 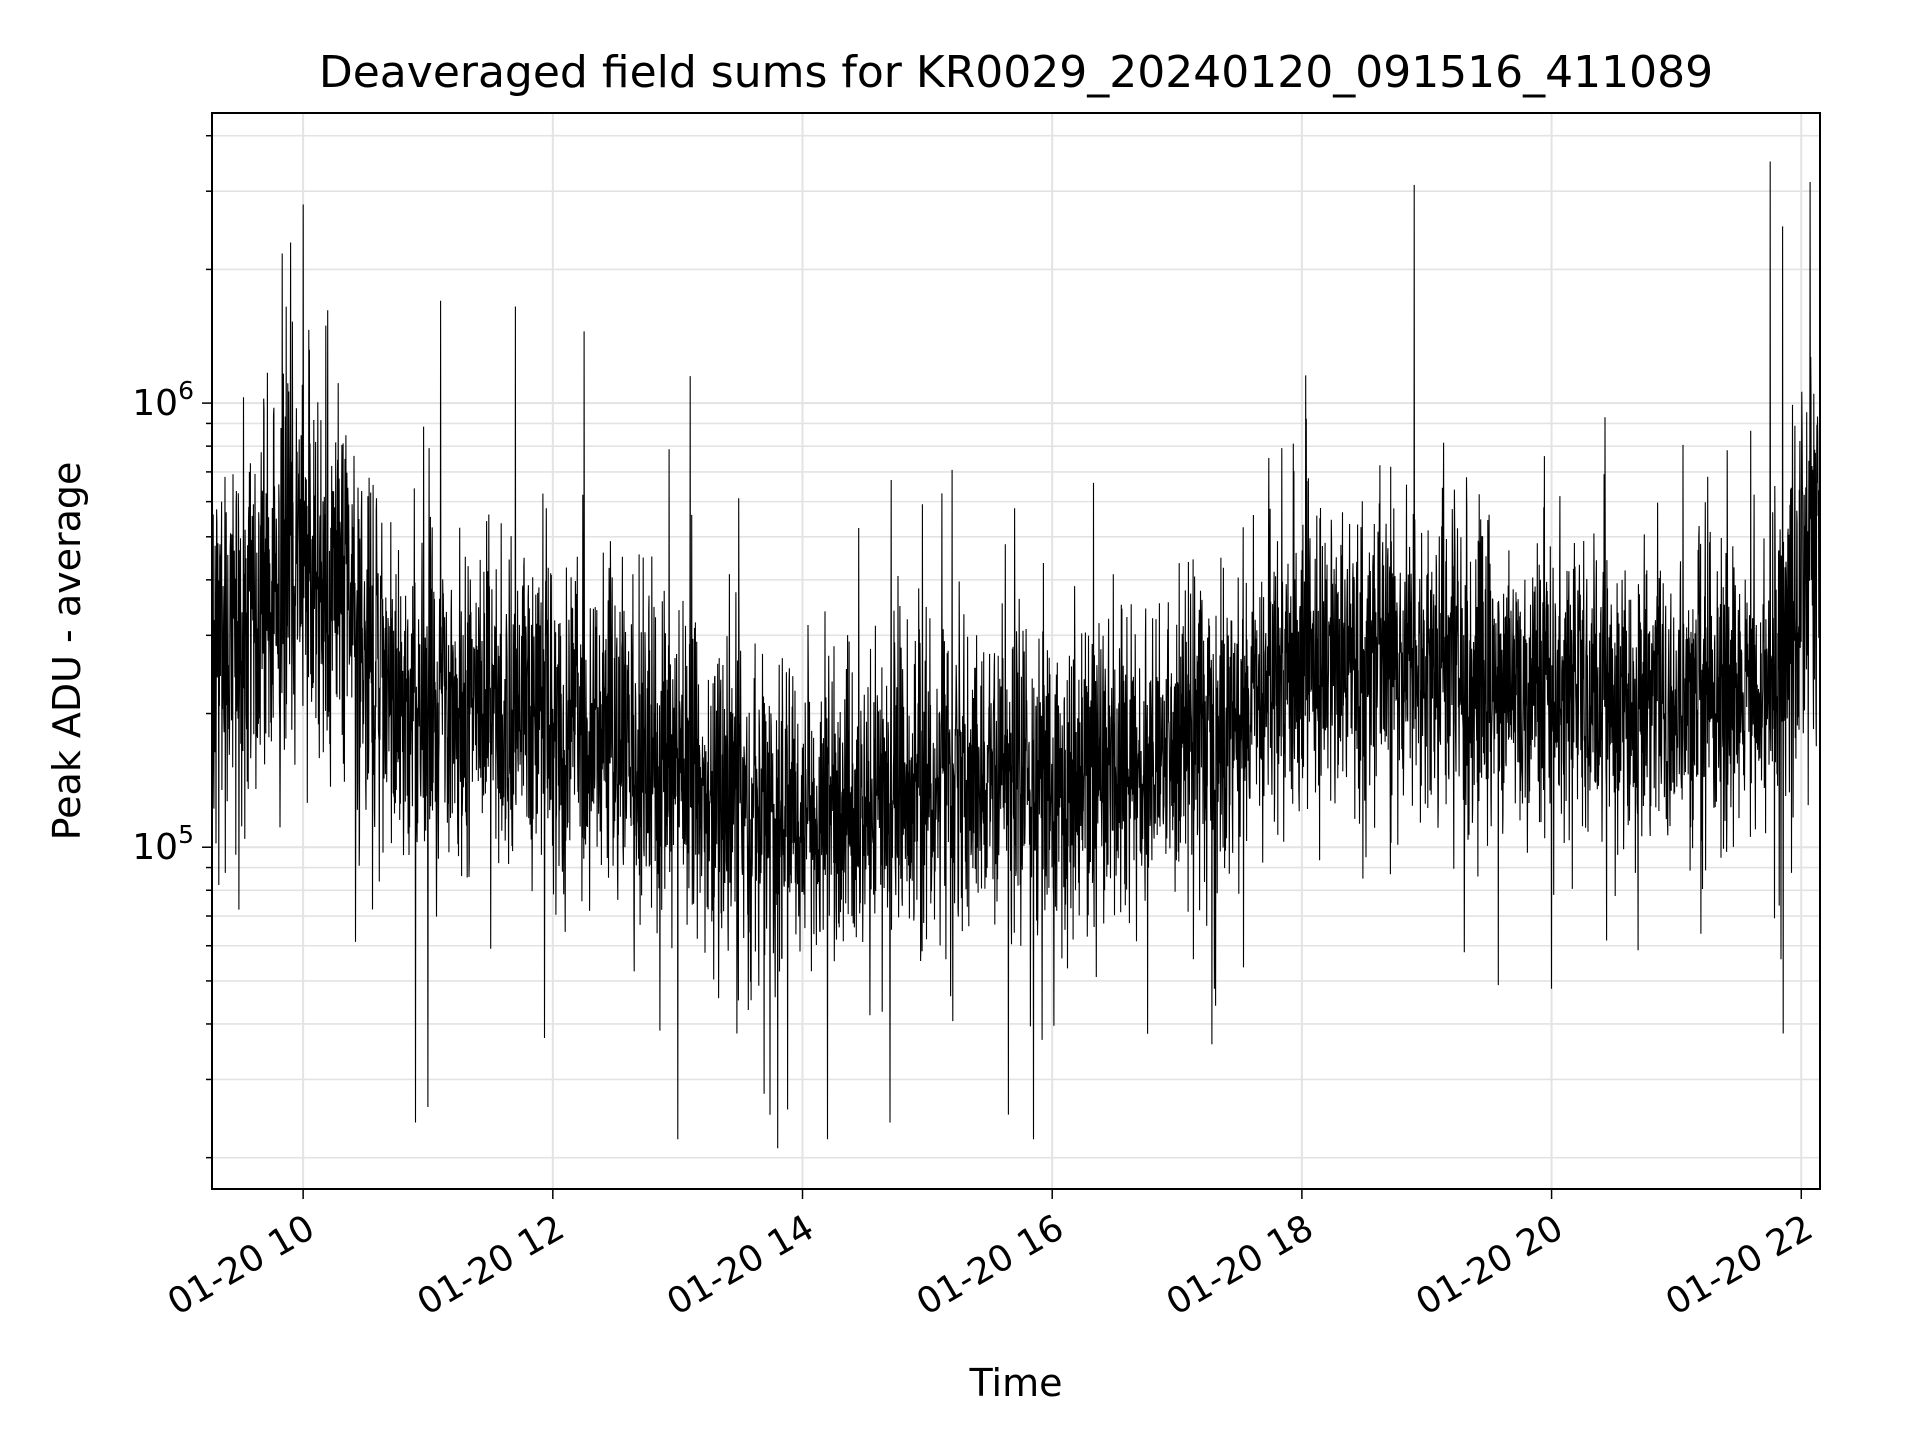 What do you see at coordinates (1016, 1383) in the screenshot?
I see `x-axis-label: Time` at bounding box center [1016, 1383].